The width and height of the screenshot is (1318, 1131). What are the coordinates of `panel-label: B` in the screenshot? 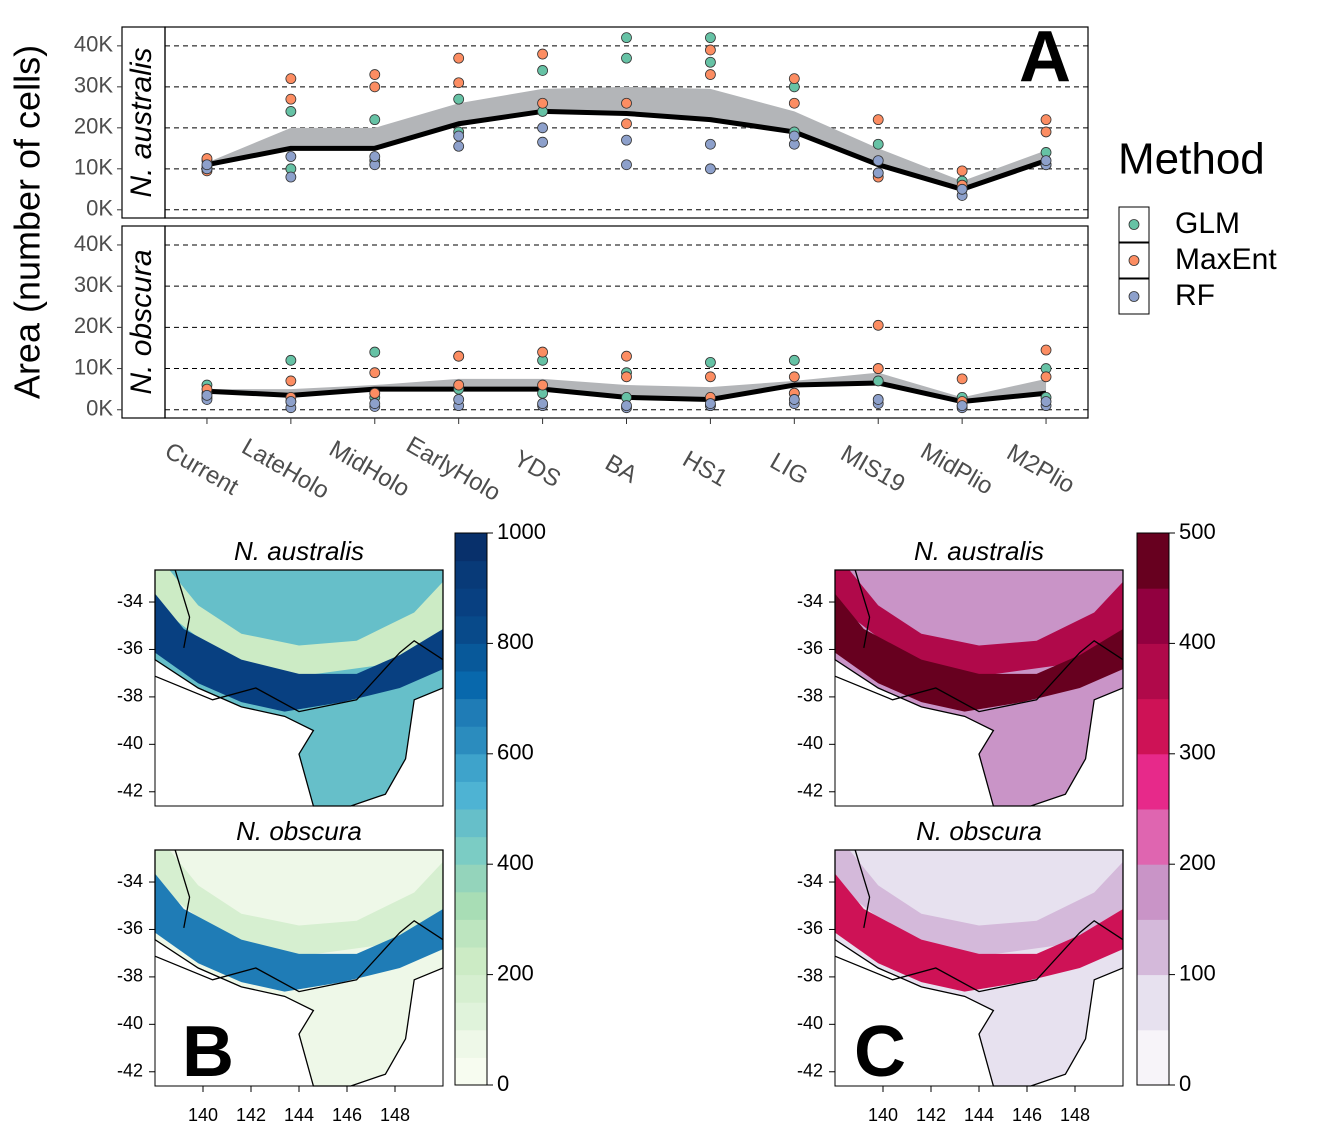 It's located at (208, 1052).